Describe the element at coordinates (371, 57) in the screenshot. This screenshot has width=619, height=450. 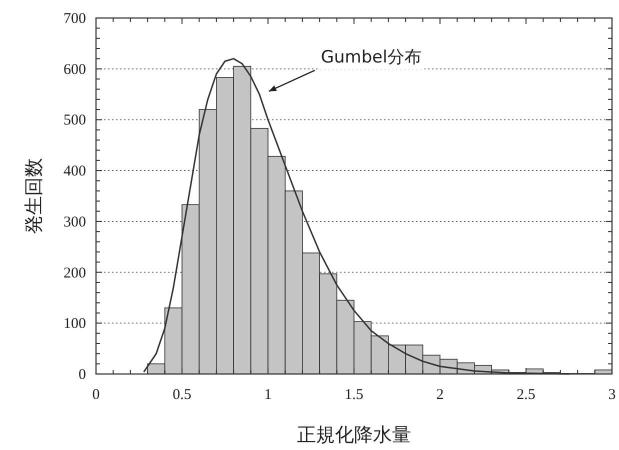
I see `annotation: Gumbel分布` at that location.